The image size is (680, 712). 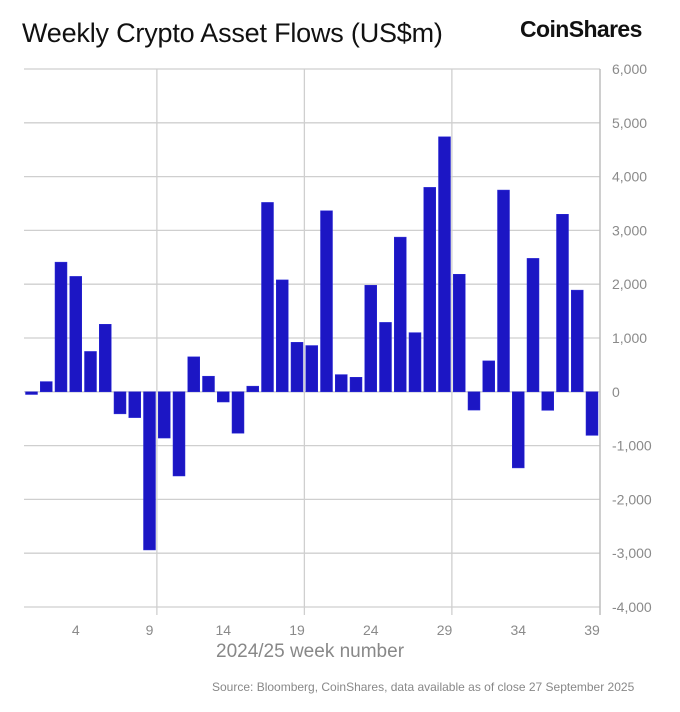 What do you see at coordinates (232, 33) in the screenshot?
I see `chart-title: Weekly Crypto Asset Flows (US$m)` at bounding box center [232, 33].